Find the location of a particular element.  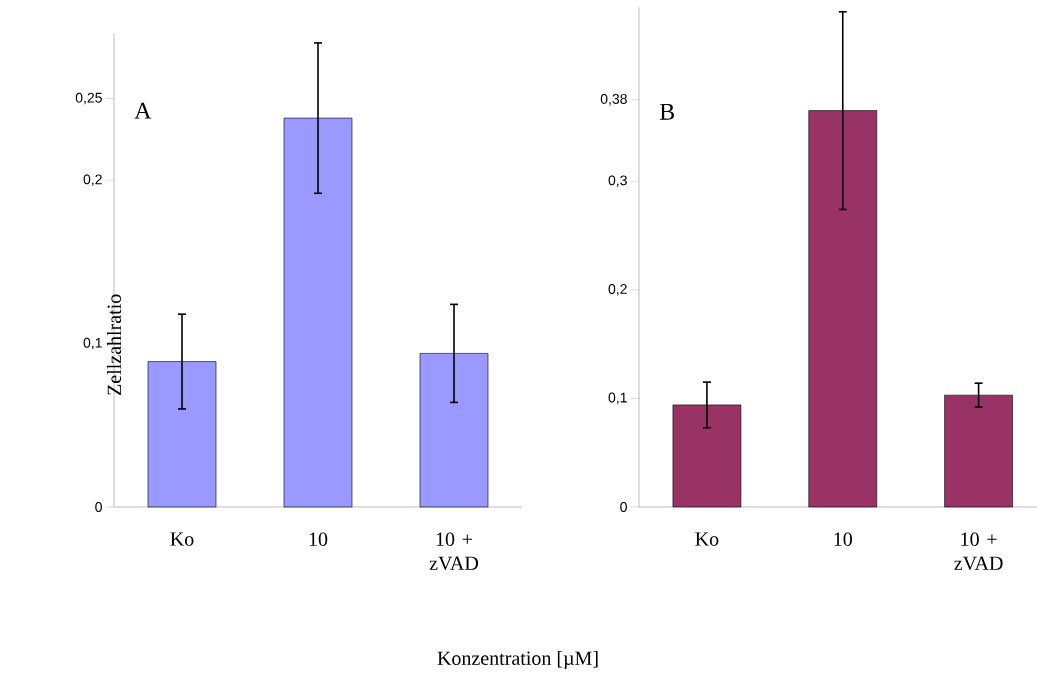

bar is located at coordinates (454, 430).